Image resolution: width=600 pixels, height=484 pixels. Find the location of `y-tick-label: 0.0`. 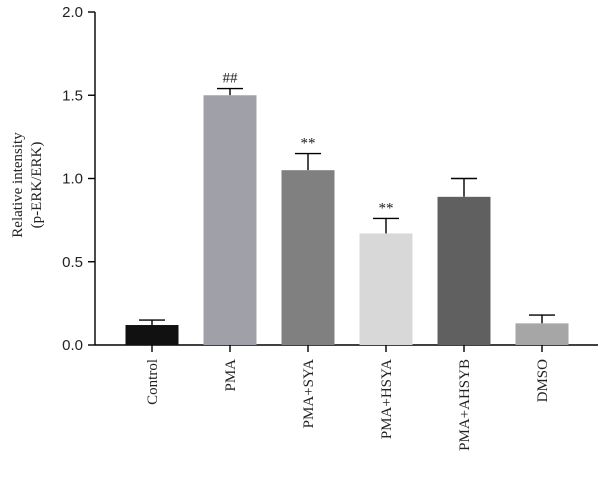

y-tick-label: 0.0 is located at coordinates (72, 345).